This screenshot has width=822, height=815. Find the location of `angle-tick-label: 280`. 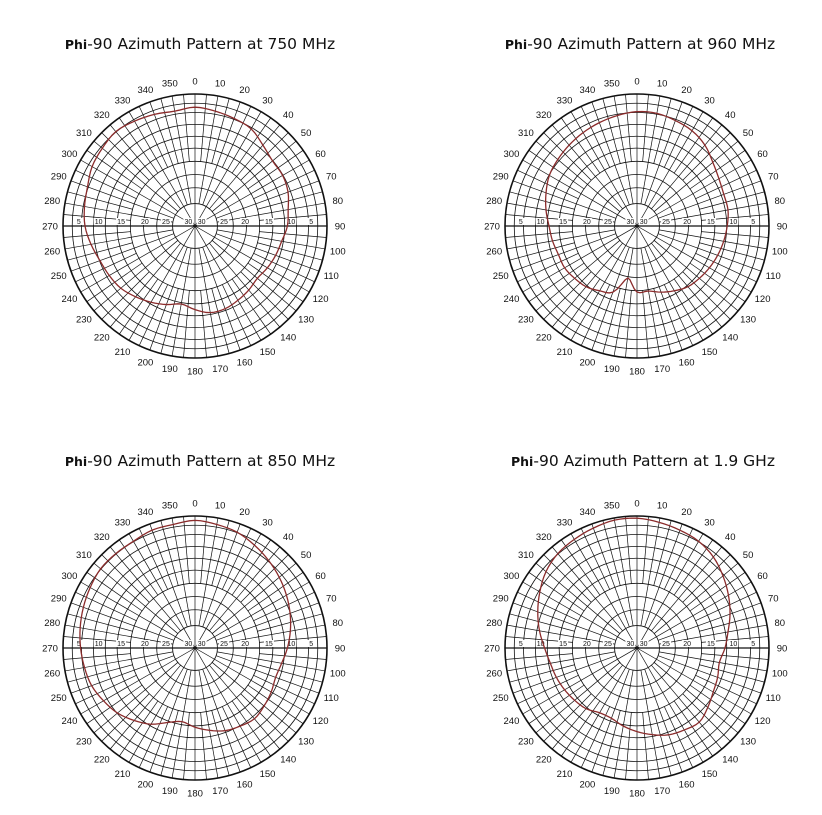

angle-tick-label: 280 is located at coordinates (52, 623).